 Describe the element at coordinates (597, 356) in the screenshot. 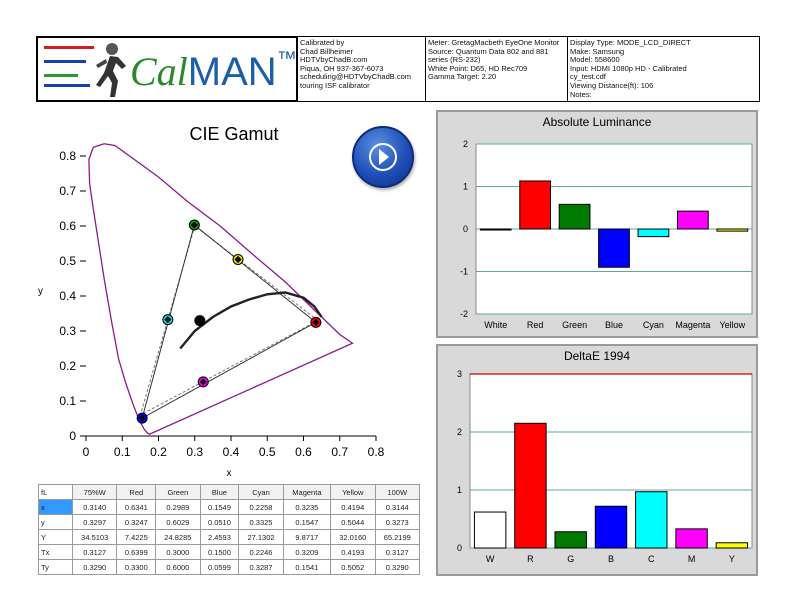

I see `deltae-title: DeltaE 1994` at that location.